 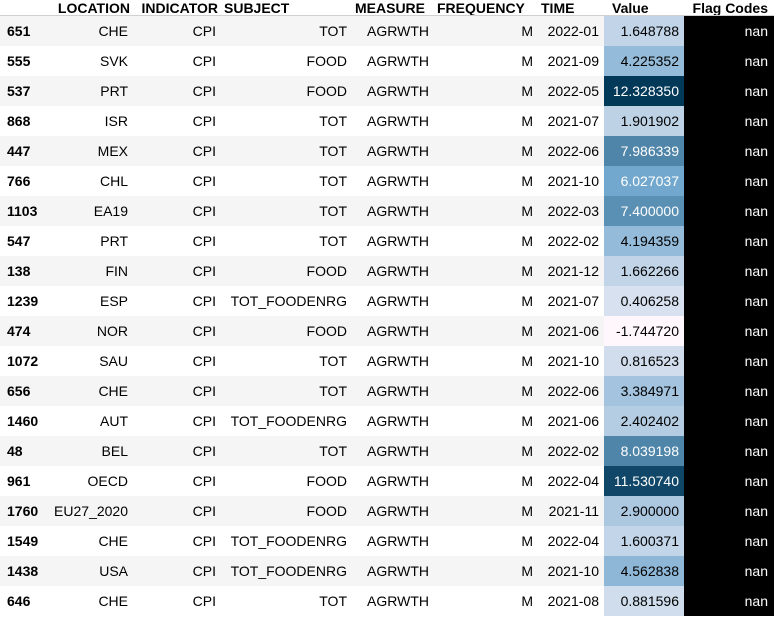 What do you see at coordinates (573, 271) in the screenshot?
I see `cell-time: 2021-12` at bounding box center [573, 271].